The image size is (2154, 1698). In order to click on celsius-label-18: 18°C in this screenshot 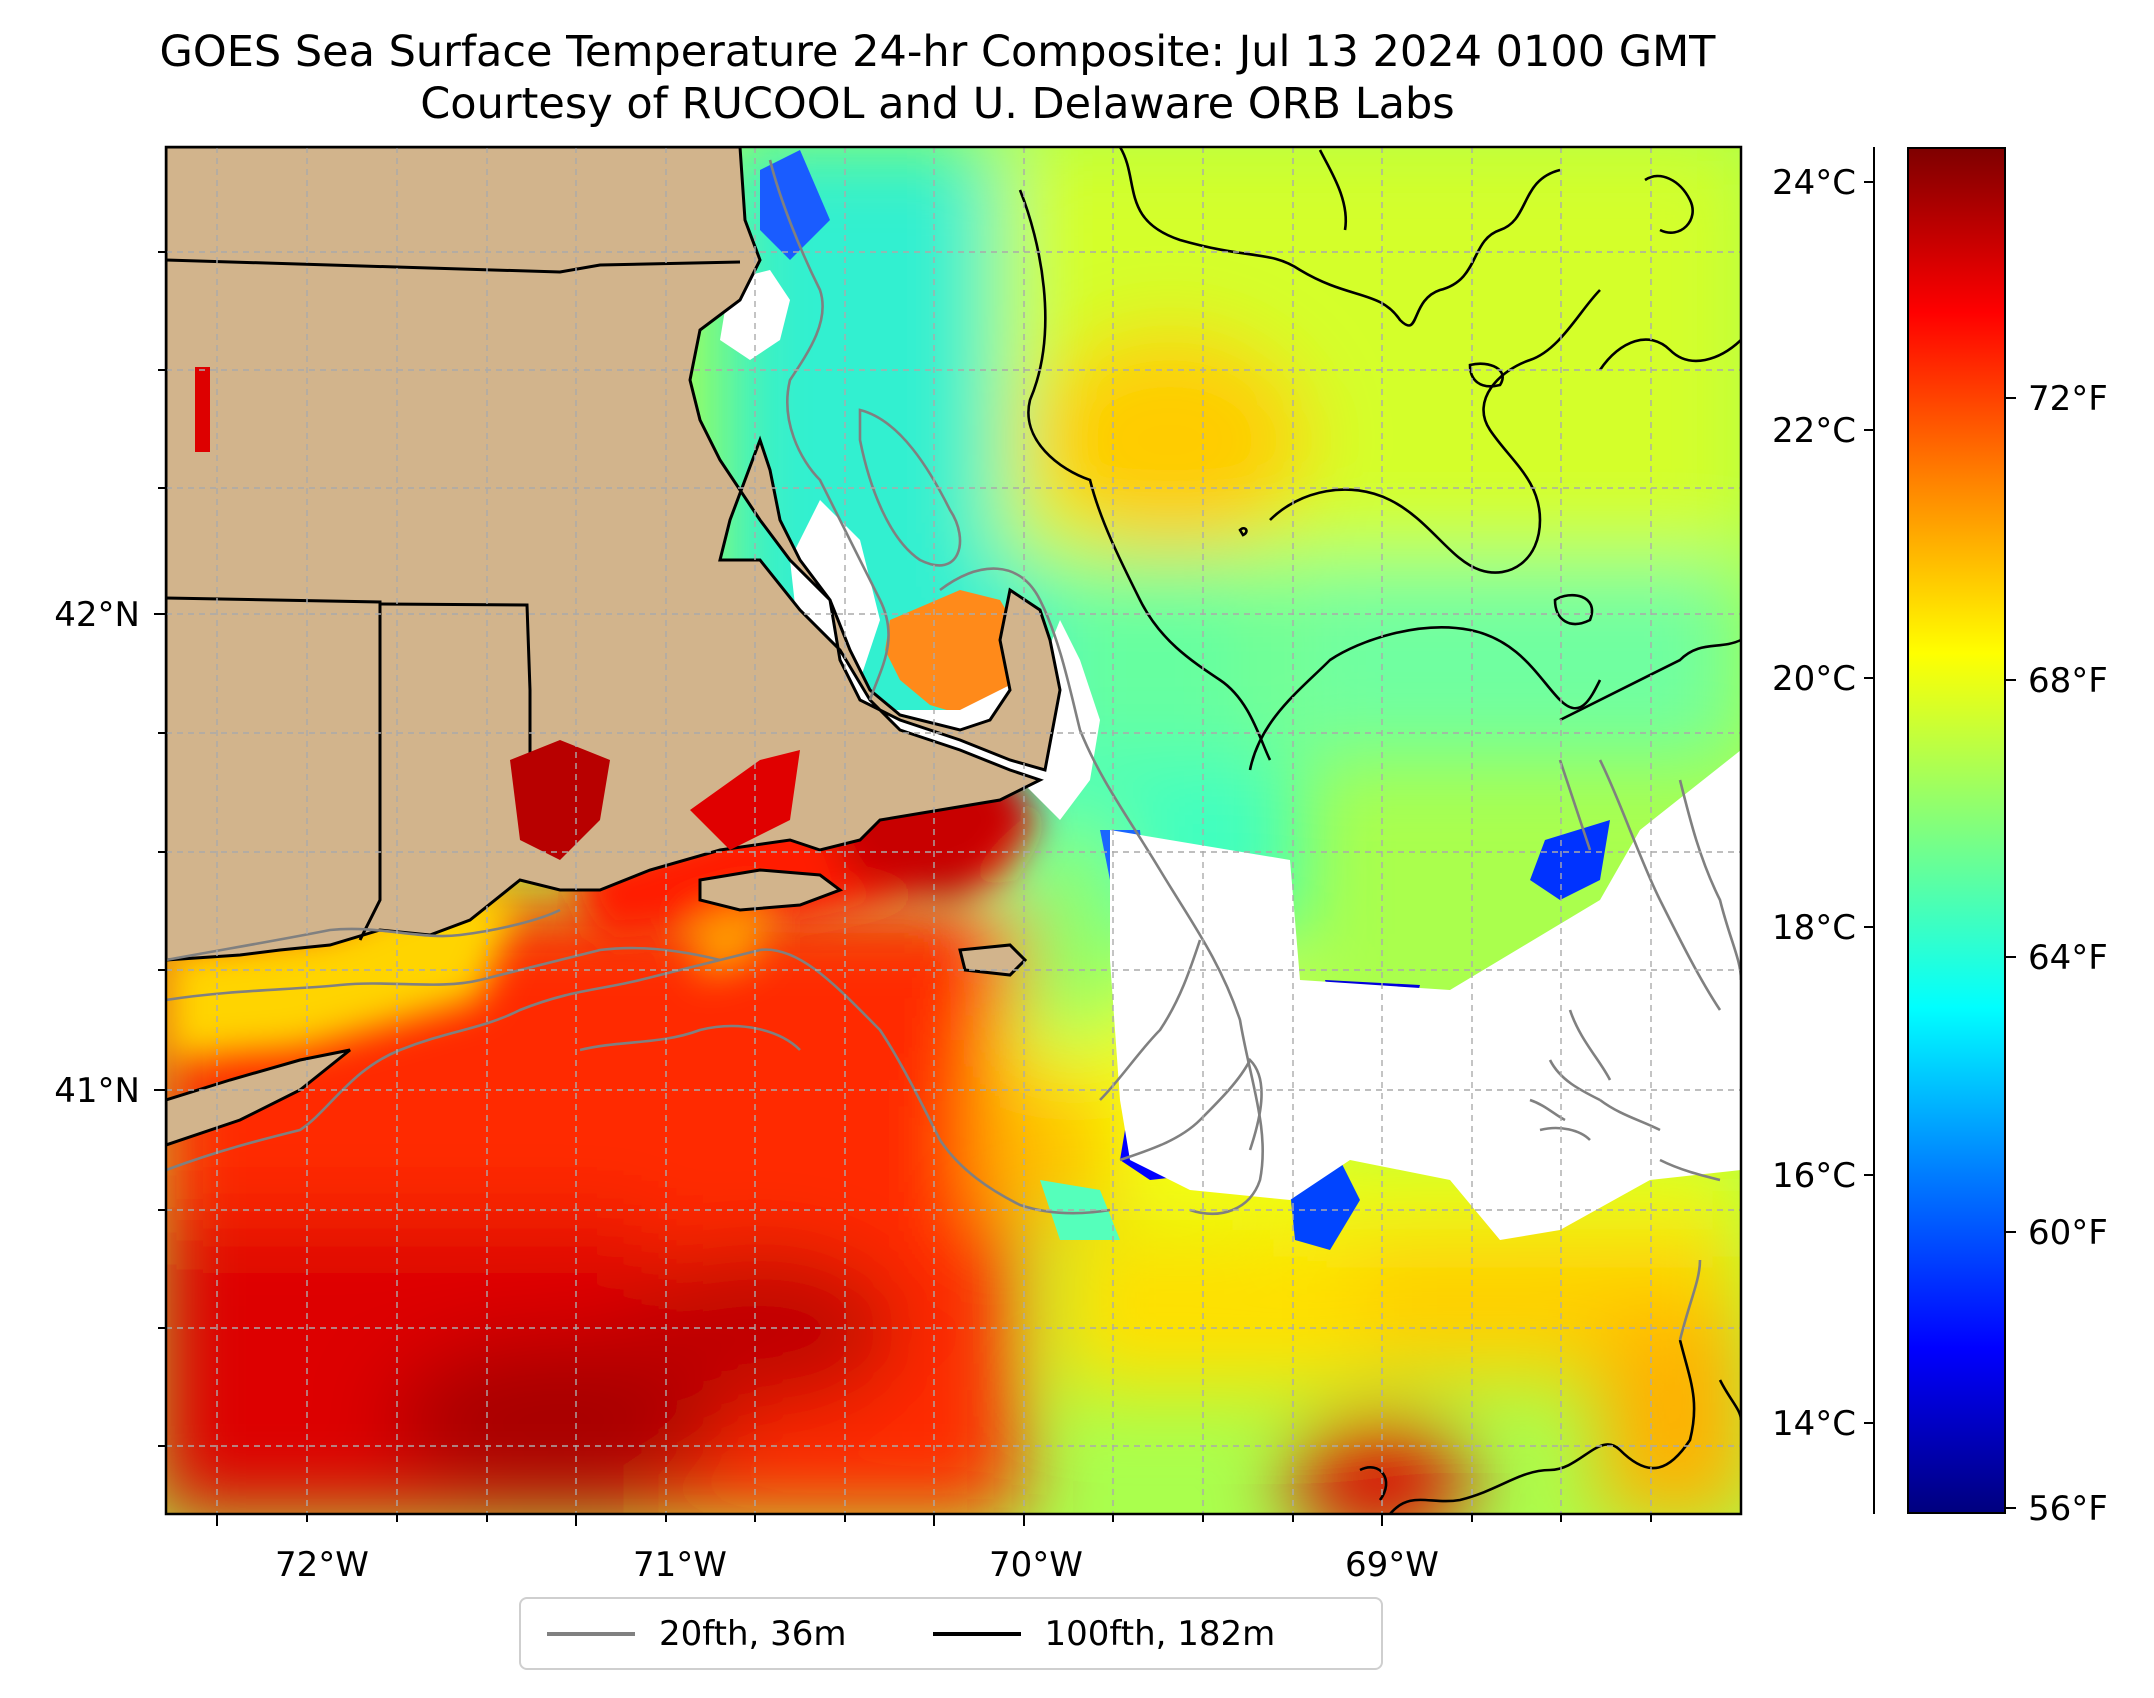, I will do `click(1814, 928)`.